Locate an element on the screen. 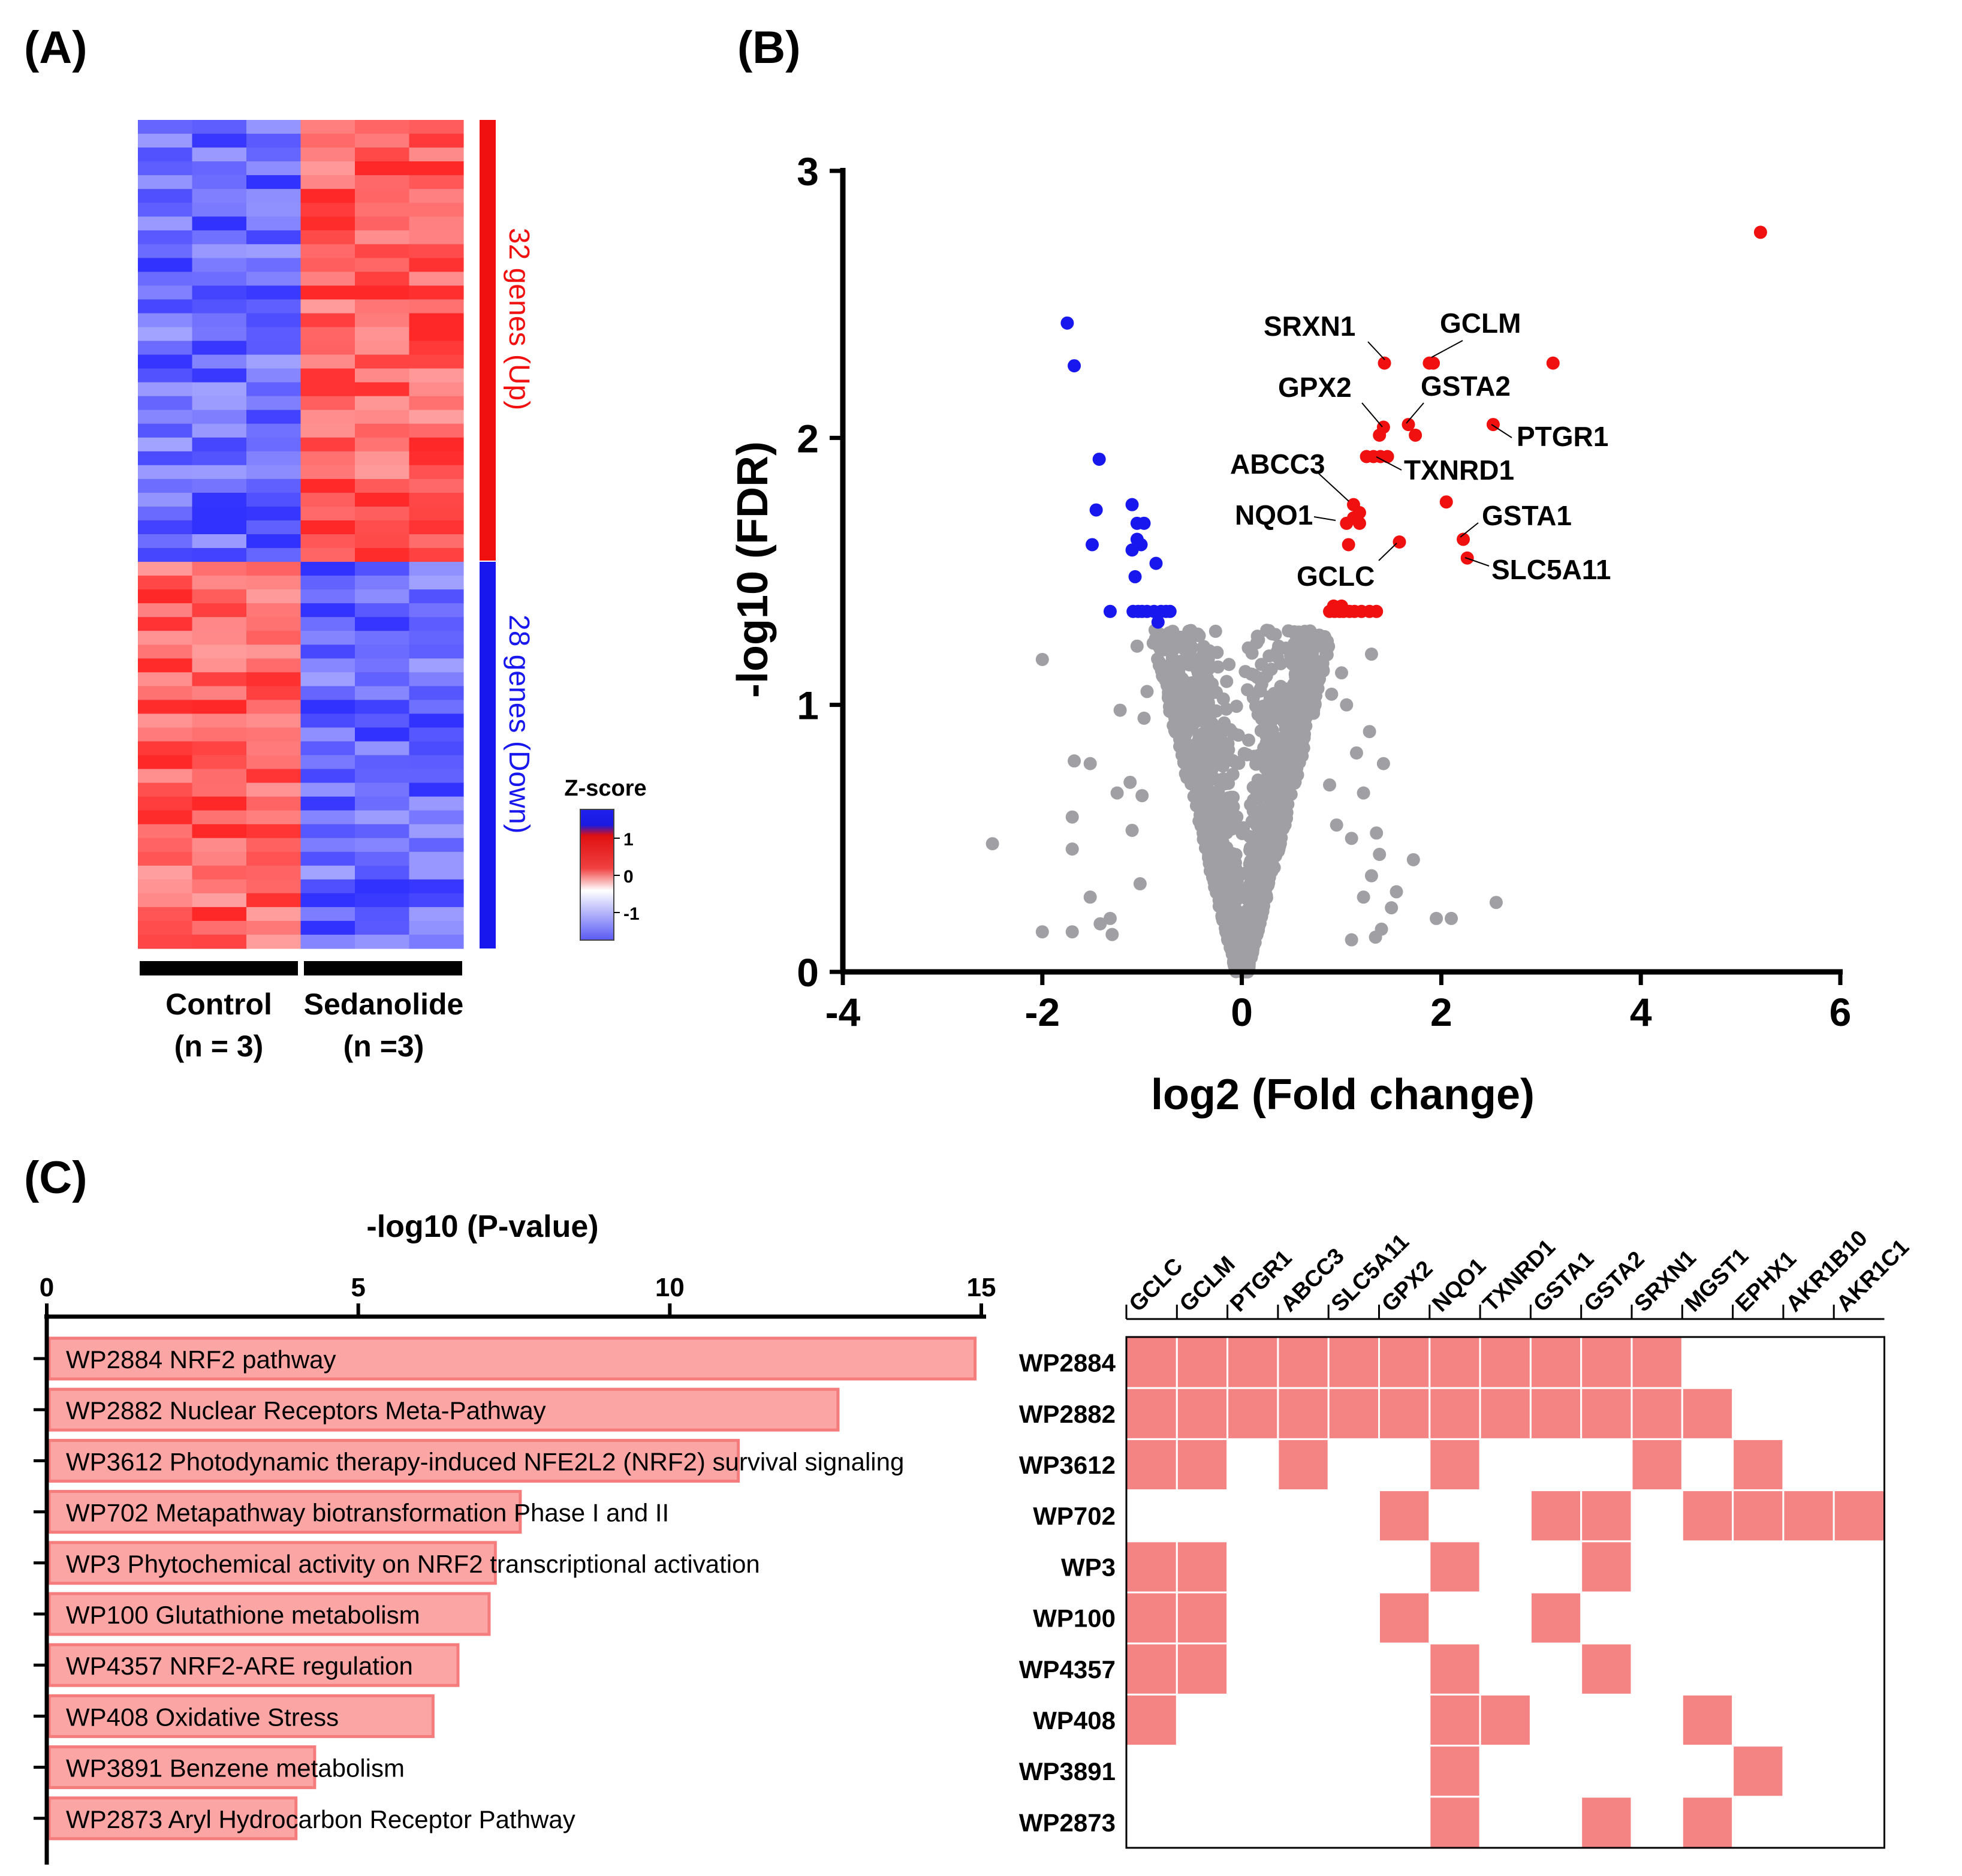 The width and height of the screenshot is (1962, 1876). volcano-x-ticks: -4 -2 0 2 4 6 is located at coordinates (1338, 1003).